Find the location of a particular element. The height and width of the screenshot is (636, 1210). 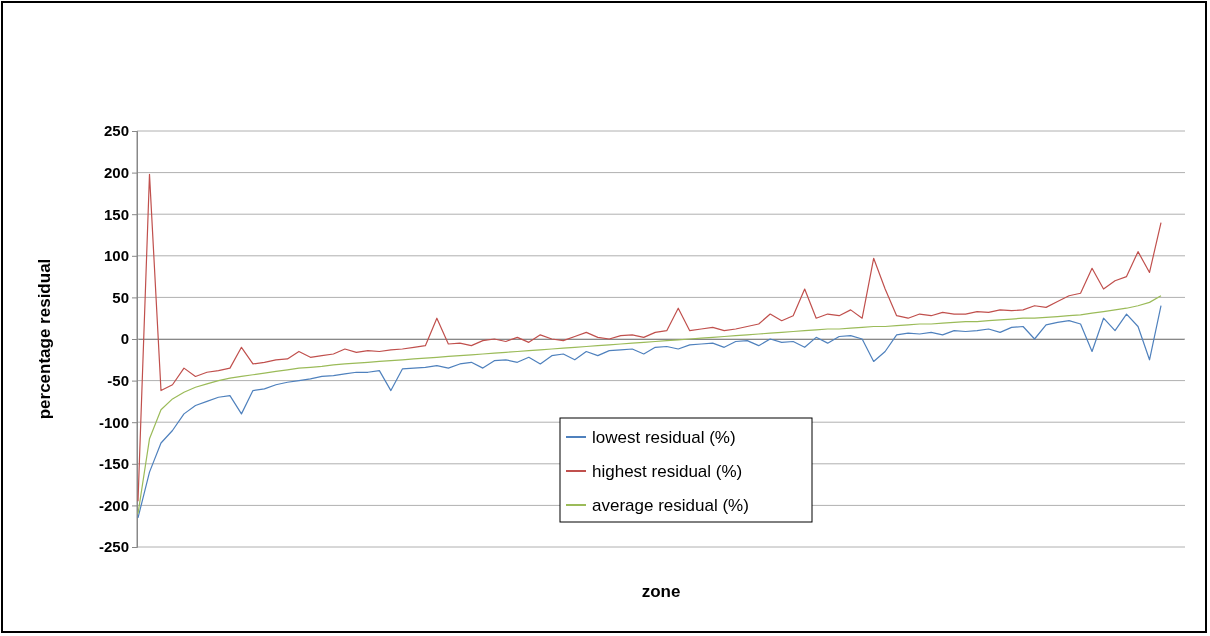

x-axis-title: zone is located at coordinates (661, 591).